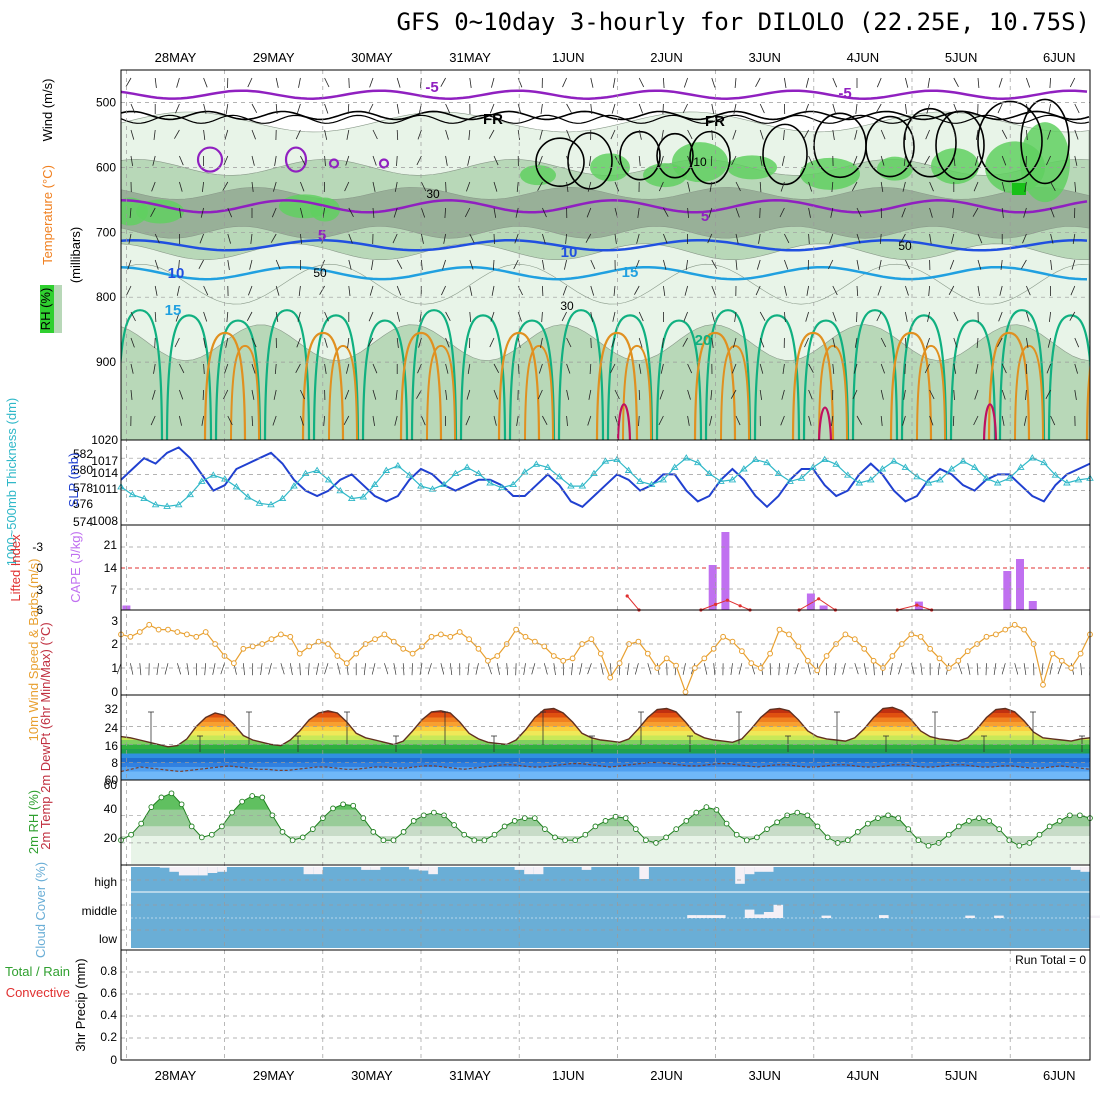  I want to click on axis-title-slp: SLP (mb), so click(73, 480).